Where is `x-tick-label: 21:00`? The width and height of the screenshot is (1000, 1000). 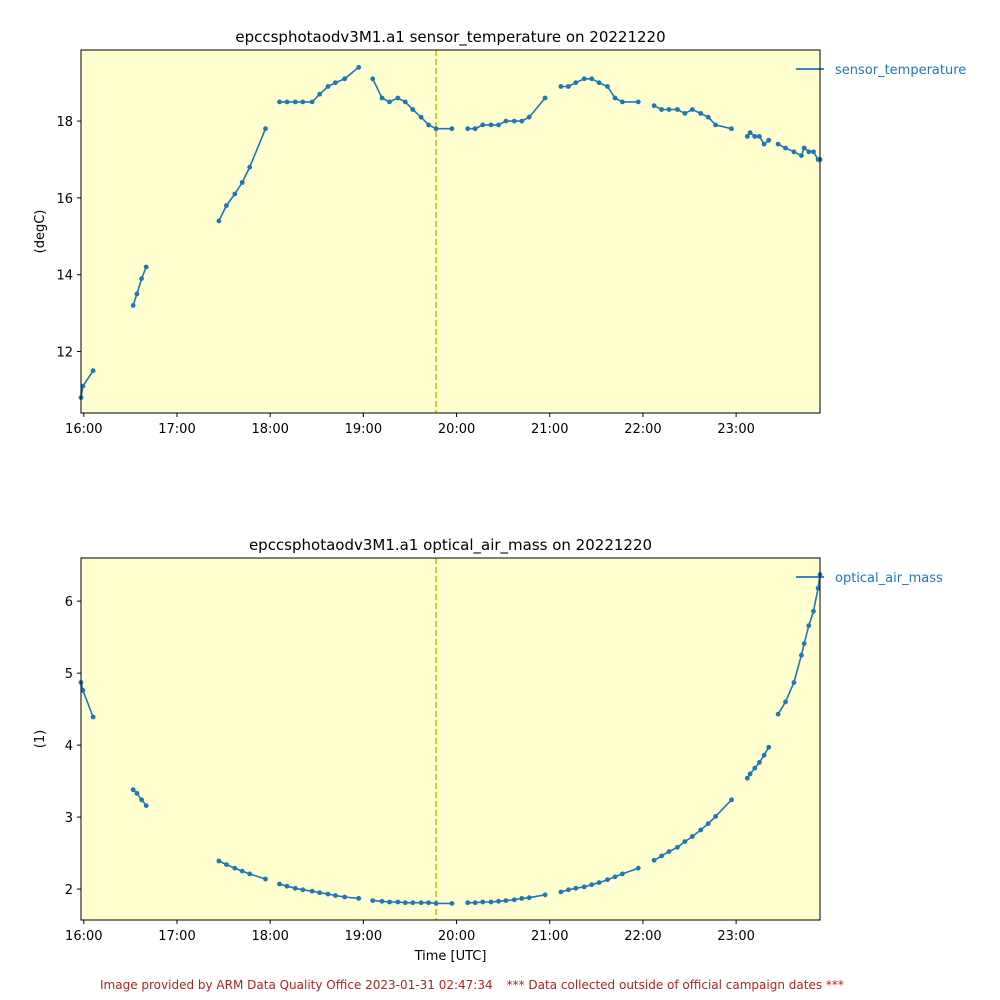 x-tick-label: 21:00 is located at coordinates (549, 936).